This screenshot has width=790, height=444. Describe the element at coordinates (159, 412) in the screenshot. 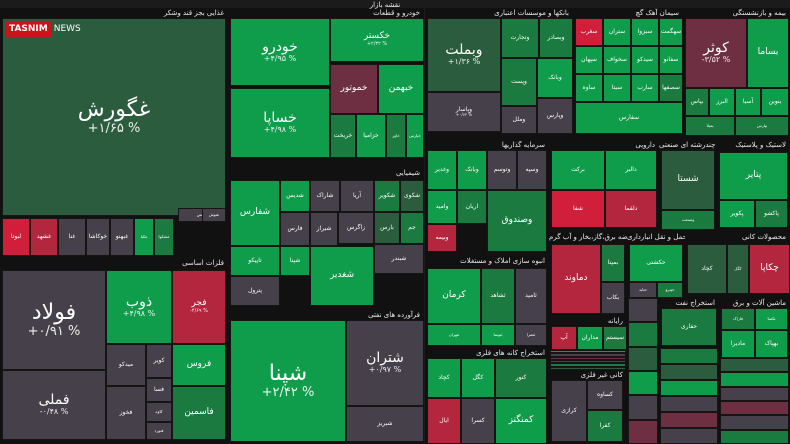

I see `stock-tile: کاوه` at that location.